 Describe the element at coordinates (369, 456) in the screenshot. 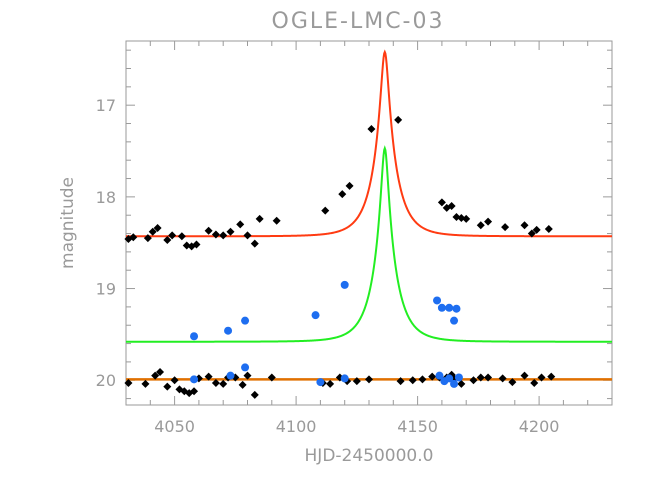

I see `x-axis-label: HJD-2450000.0` at that location.